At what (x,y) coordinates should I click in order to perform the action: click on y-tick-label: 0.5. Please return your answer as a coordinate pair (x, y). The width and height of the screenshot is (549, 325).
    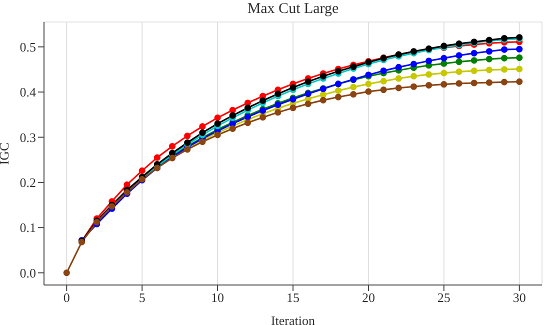
    Looking at the image, I should click on (28, 46).